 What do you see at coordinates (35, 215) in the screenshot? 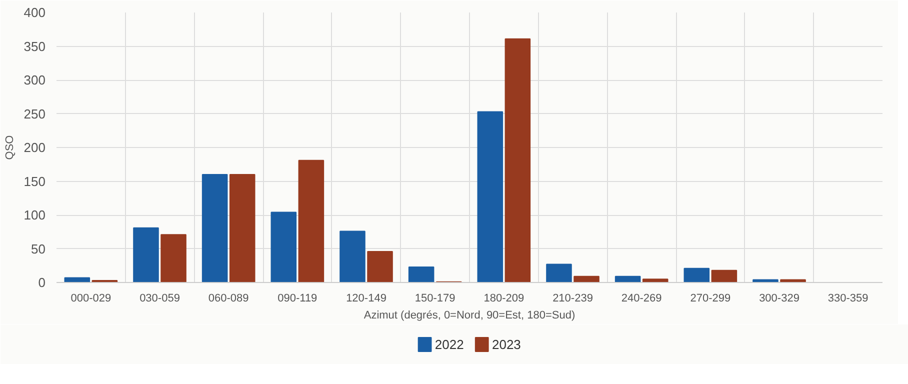
I see `y-tick-label: 100` at bounding box center [35, 215].